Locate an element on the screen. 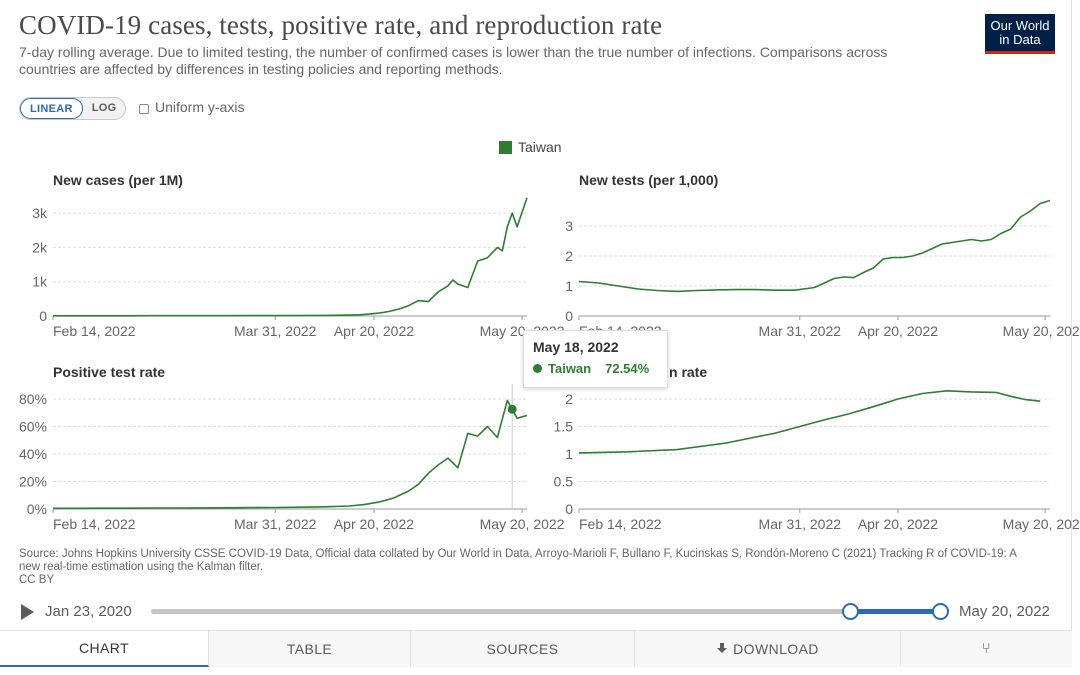 This screenshot has height=675, width=1080. tab-chart: CHART is located at coordinates (104, 649).